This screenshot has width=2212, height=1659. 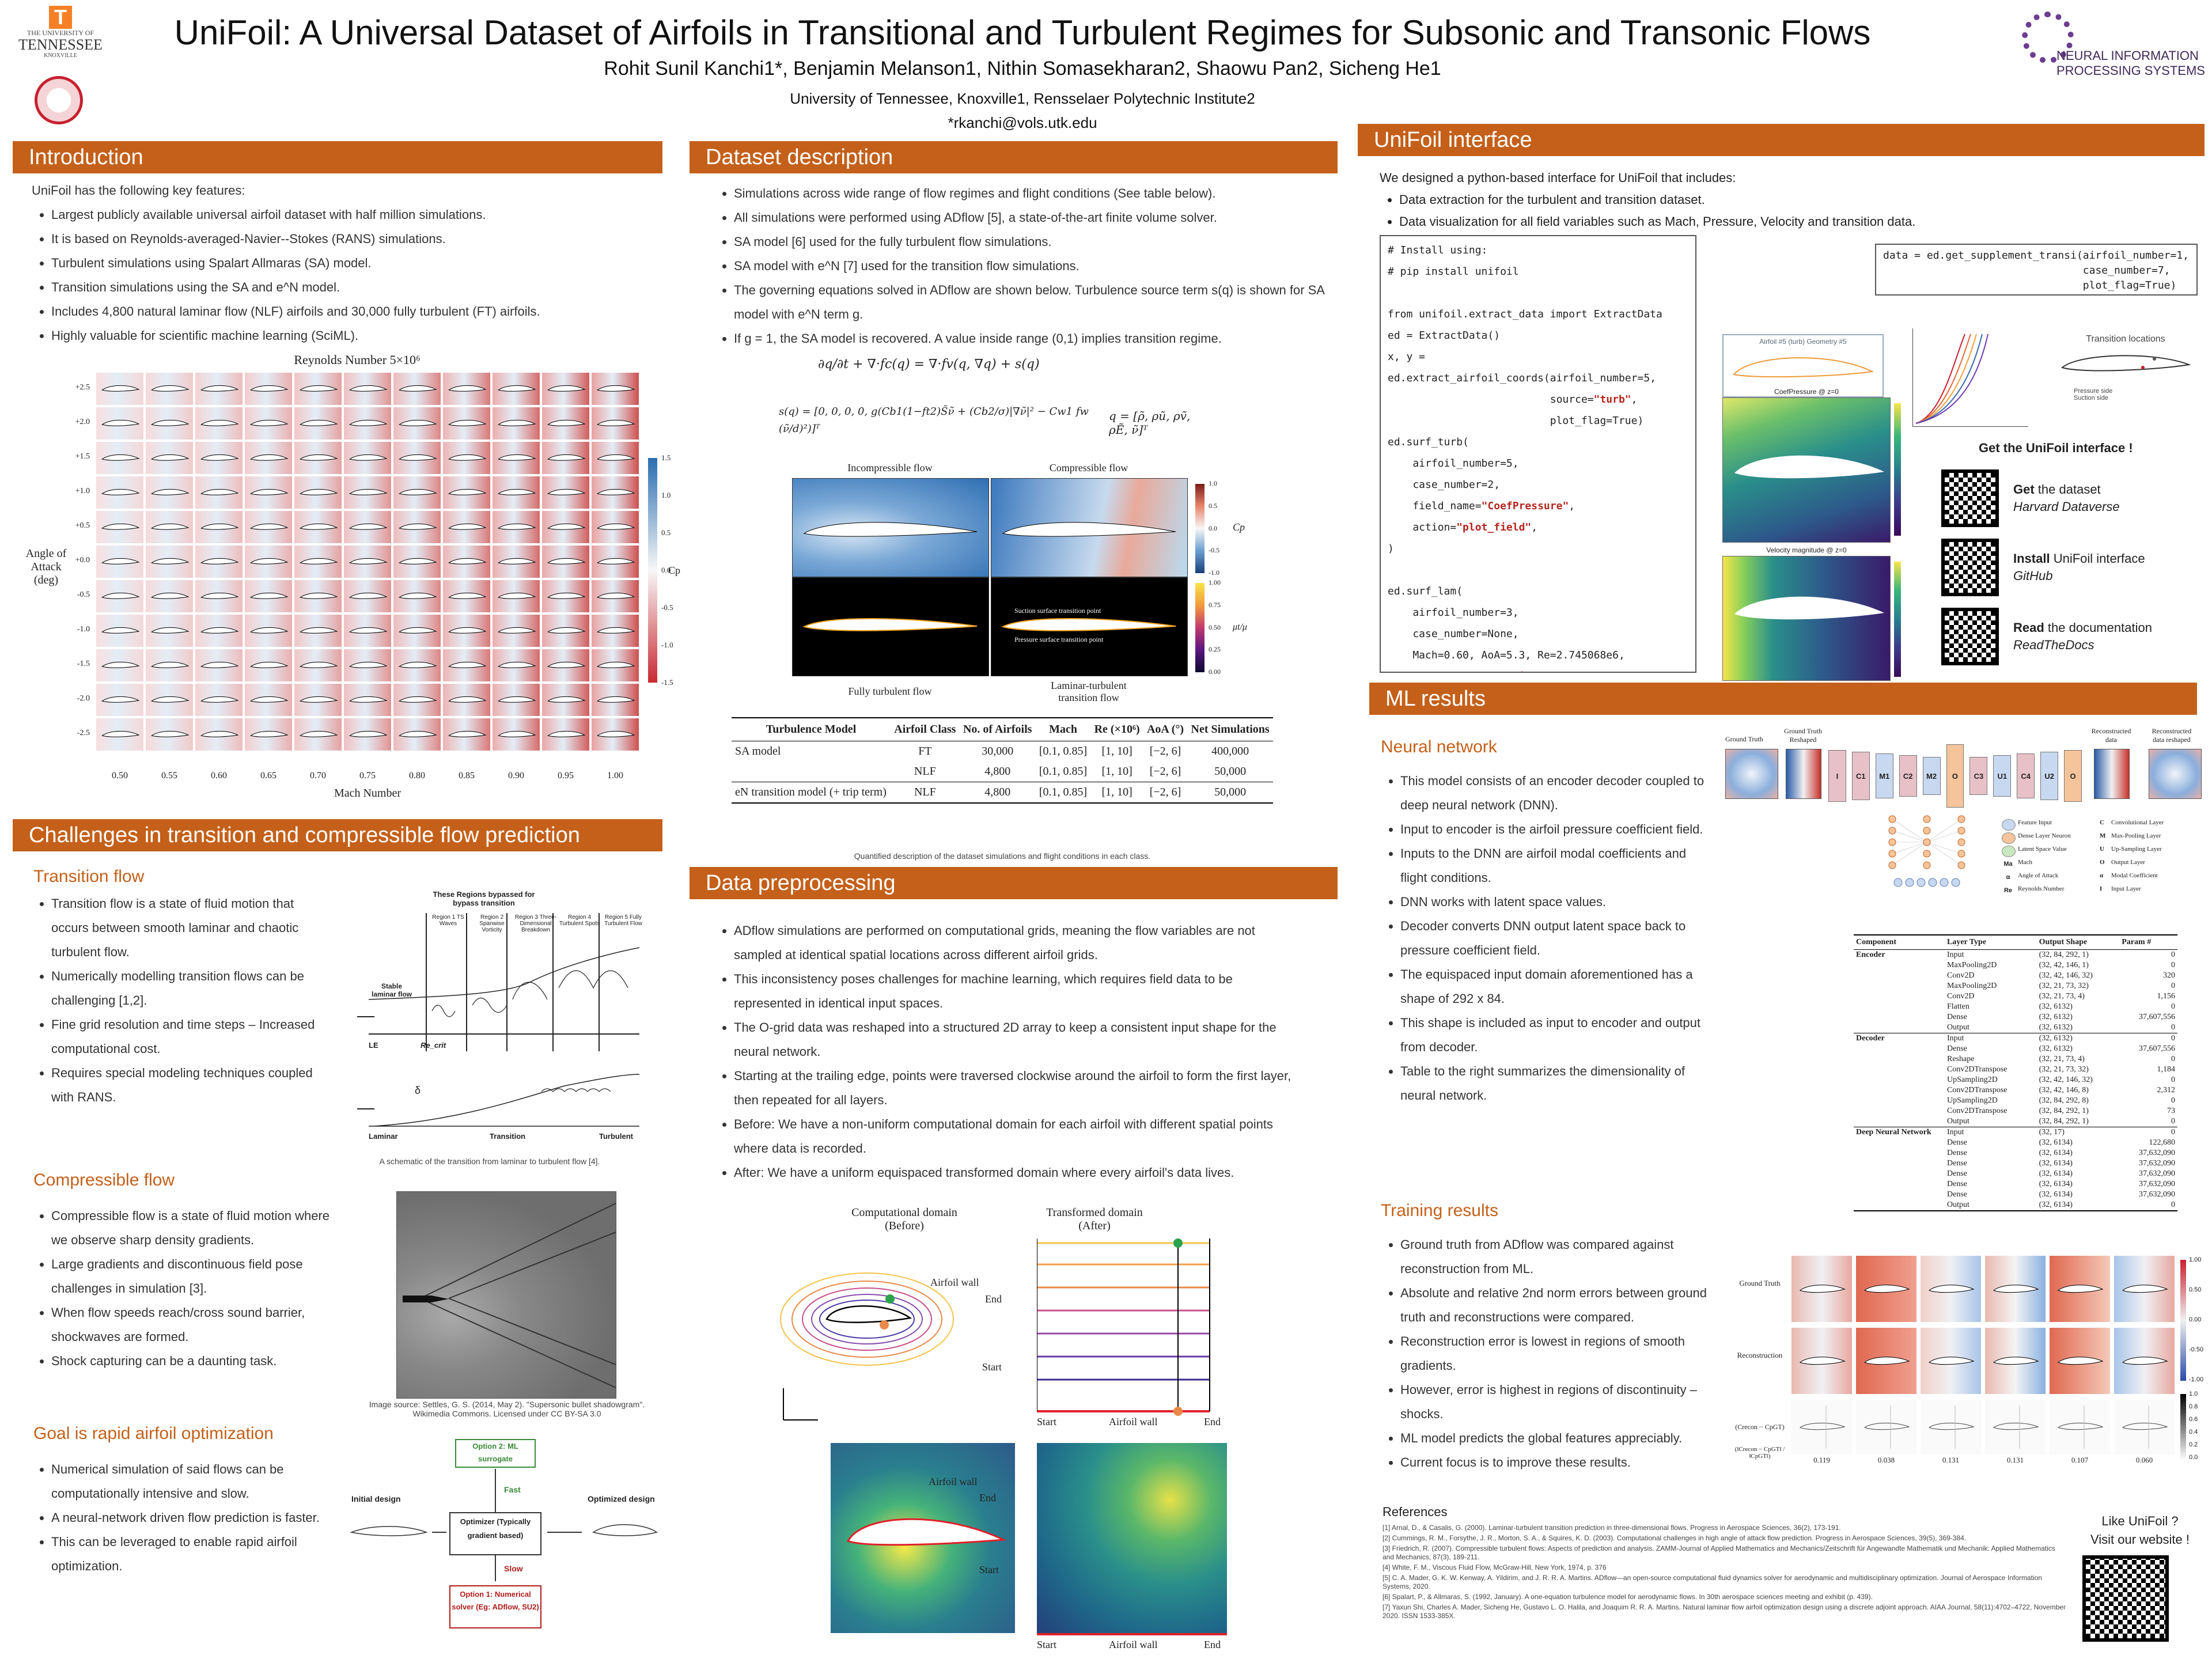 I want to click on code-line: ), so click(x=1391, y=549).